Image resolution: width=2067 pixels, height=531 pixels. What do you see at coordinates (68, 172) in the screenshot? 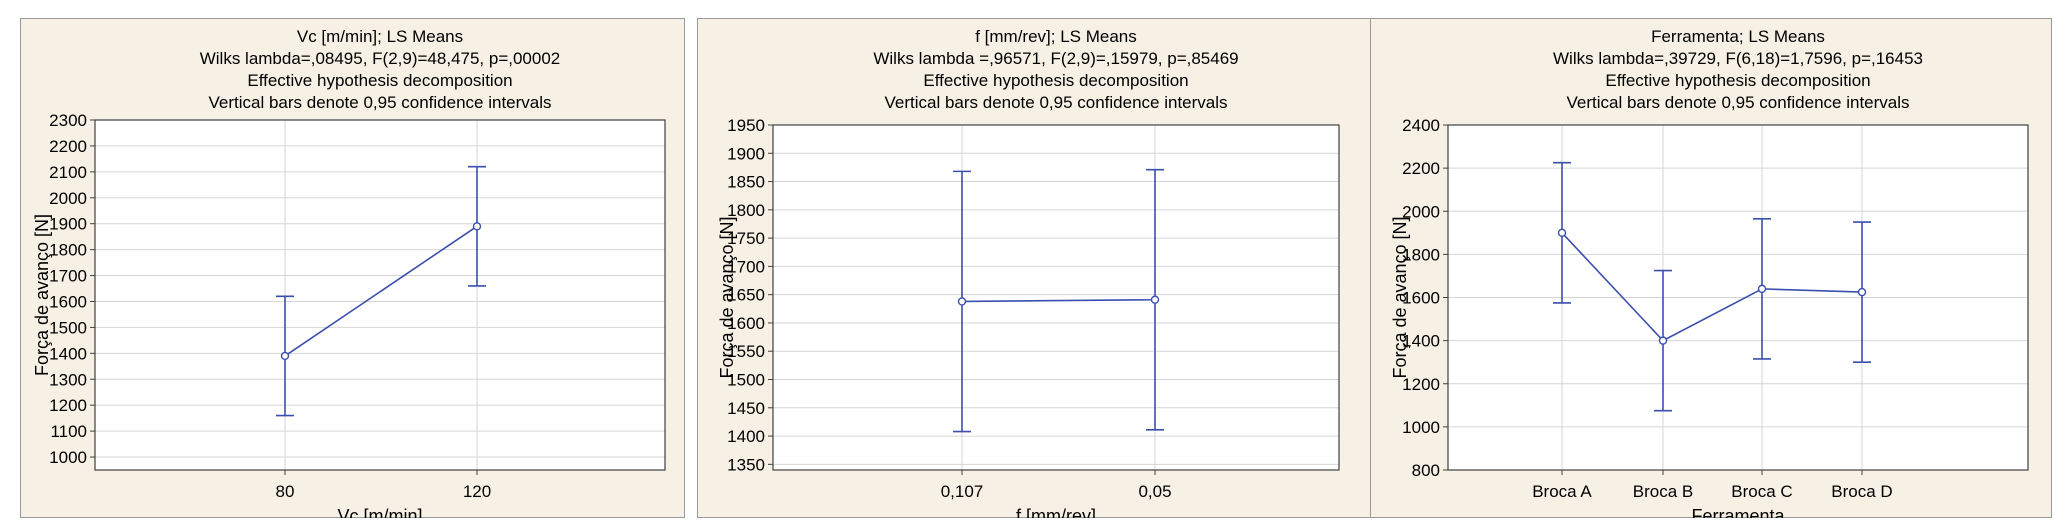
I see `y-tick-label: 2100` at bounding box center [68, 172].